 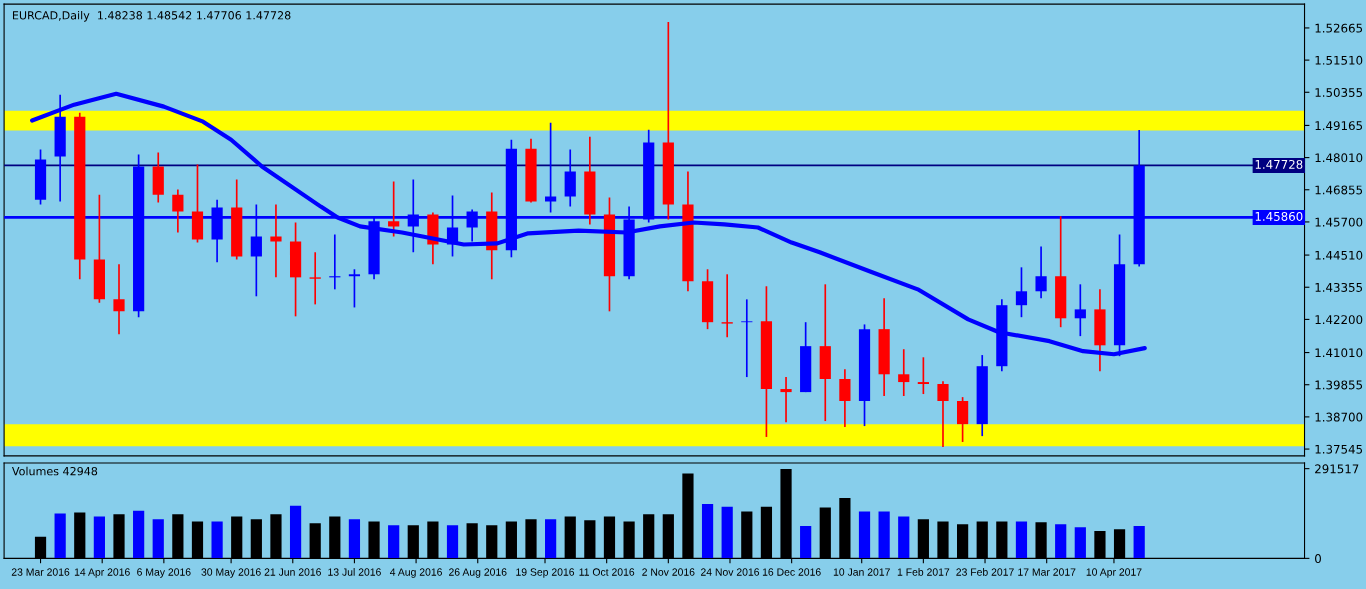 I want to click on x-tick-label: 10 Jan 2017, so click(x=861, y=572).